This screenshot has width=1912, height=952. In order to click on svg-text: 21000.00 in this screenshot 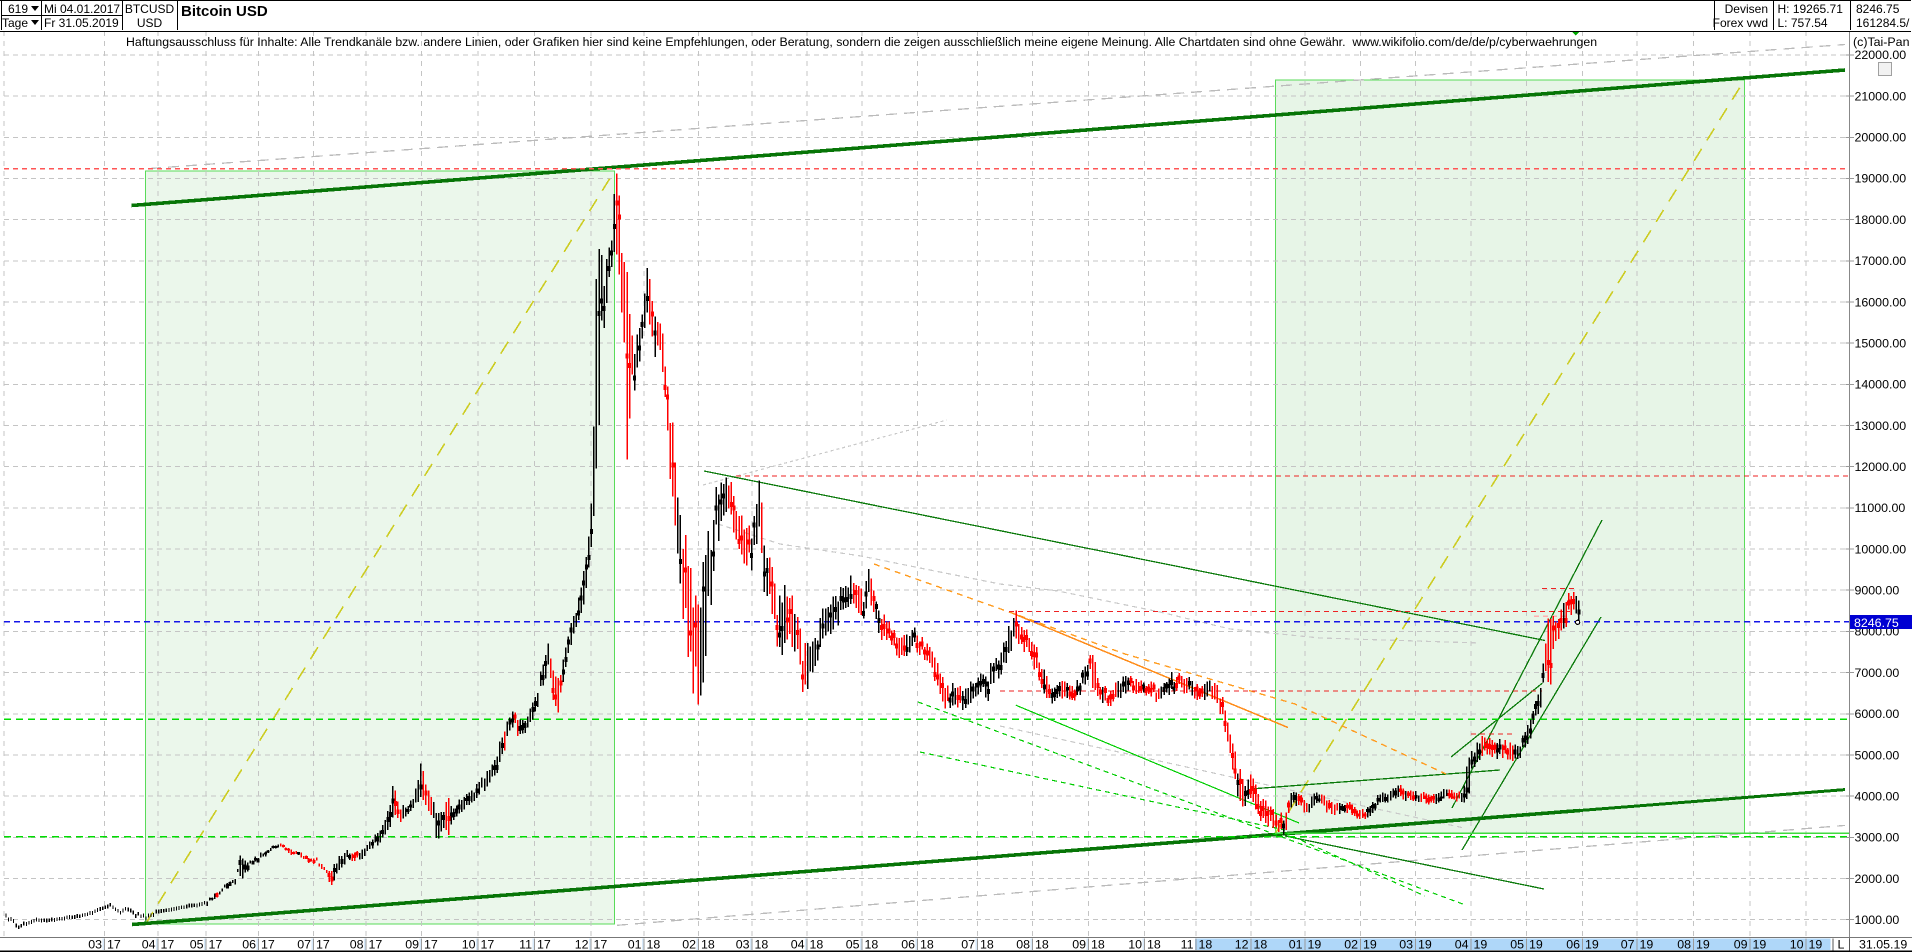, I will do `click(1881, 96)`.